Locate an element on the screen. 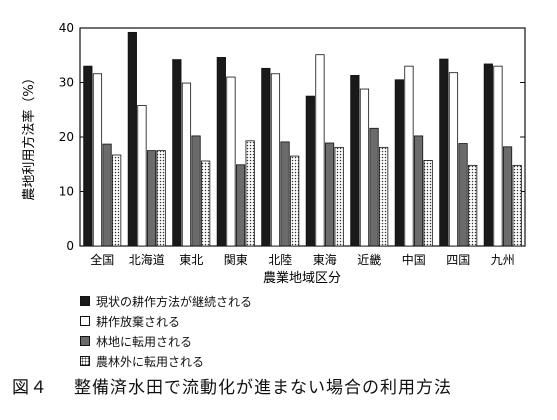  x-tick-label: 中国 is located at coordinates (414, 259).